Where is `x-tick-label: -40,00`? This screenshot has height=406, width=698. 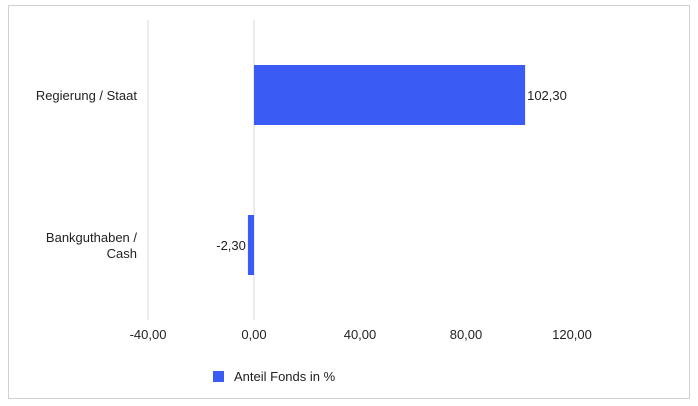 x-tick-label: -40,00 is located at coordinates (148, 334).